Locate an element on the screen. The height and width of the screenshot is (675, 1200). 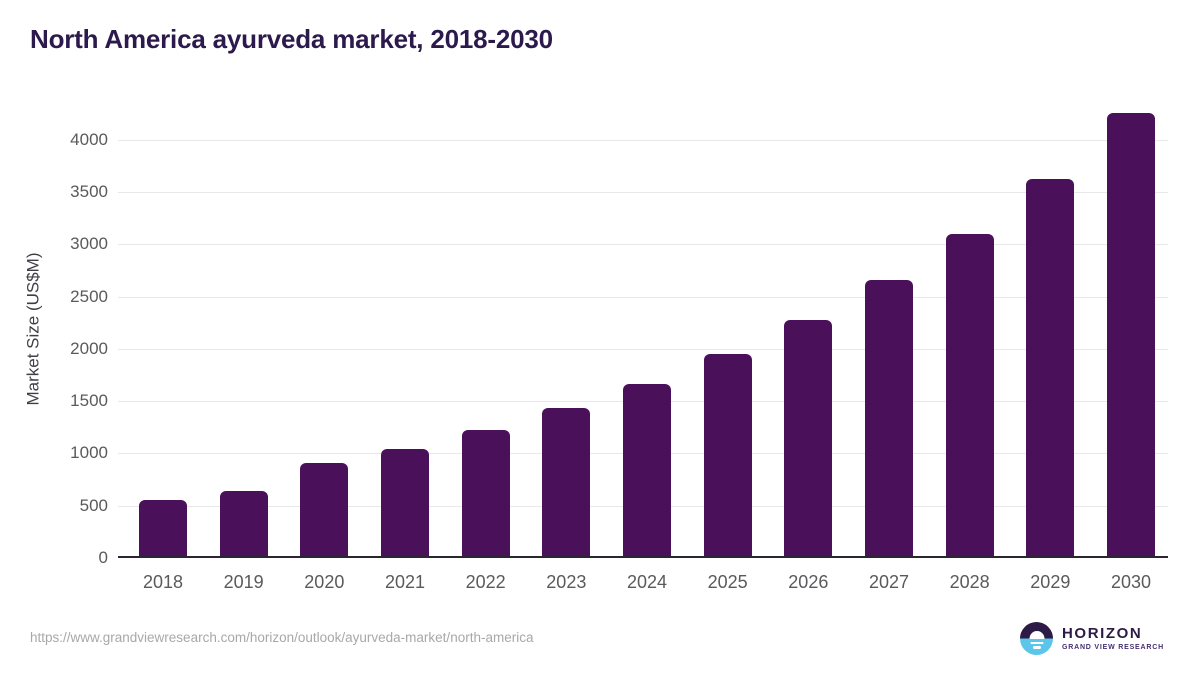
y-axis-title-wrap: Market Size (US$M) is located at coordinates (34, 329).